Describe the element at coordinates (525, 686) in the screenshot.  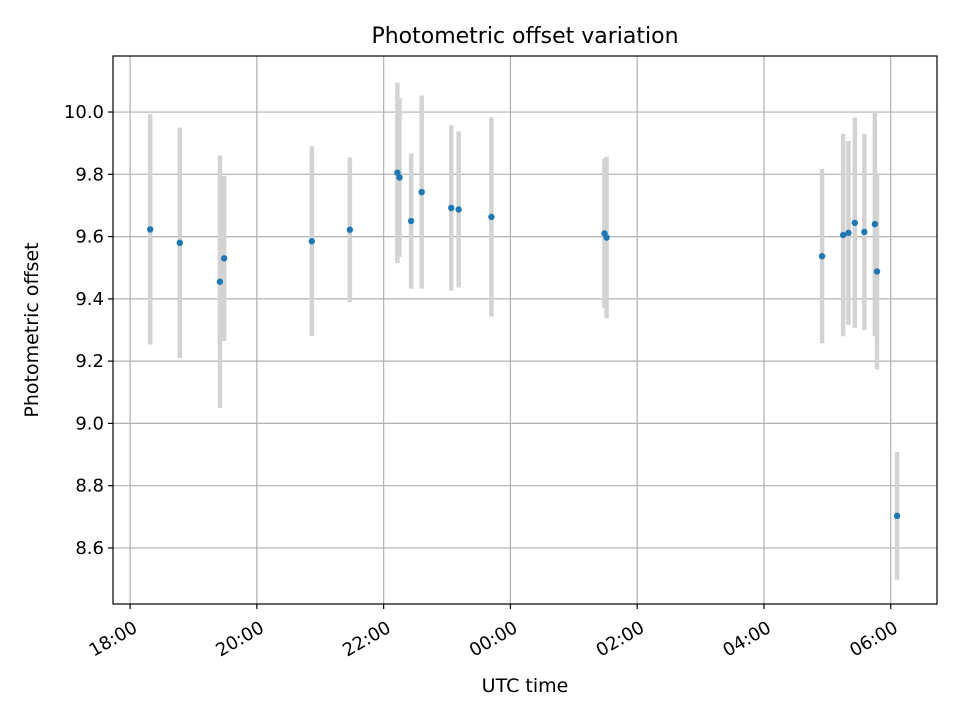
I see `x-axis-label: UTC time` at that location.